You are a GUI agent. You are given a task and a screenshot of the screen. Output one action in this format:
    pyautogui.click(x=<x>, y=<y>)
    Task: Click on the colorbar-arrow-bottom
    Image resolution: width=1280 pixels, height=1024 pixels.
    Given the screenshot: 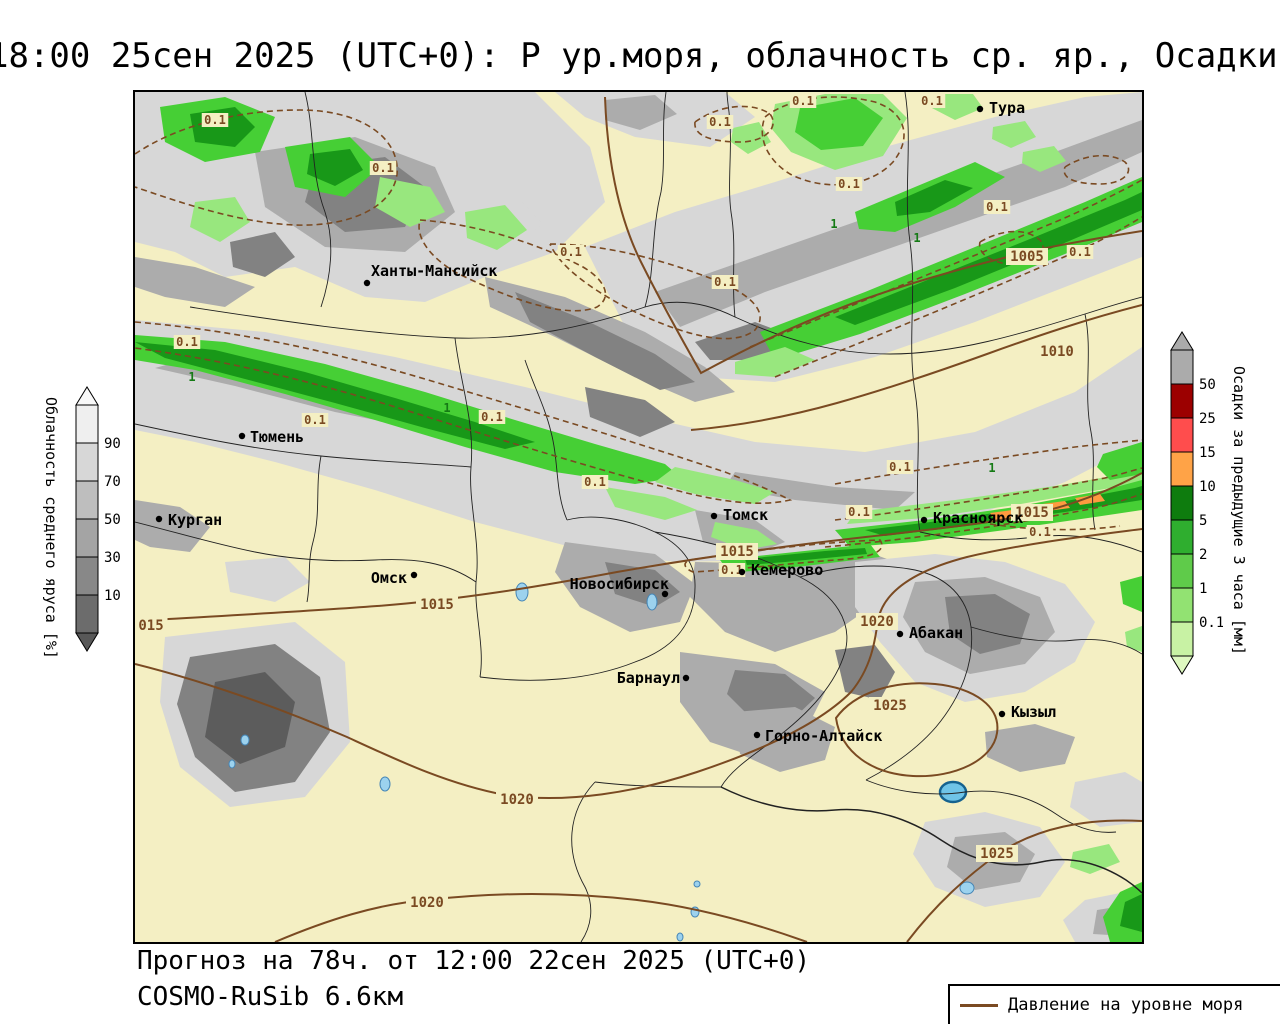 What is the action you would take?
    pyautogui.click(x=1182, y=665)
    